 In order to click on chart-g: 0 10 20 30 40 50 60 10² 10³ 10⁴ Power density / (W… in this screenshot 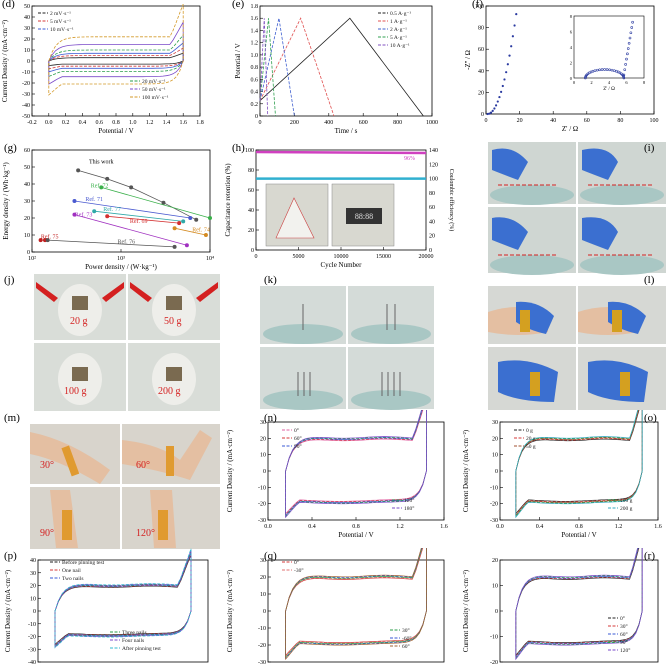, I will do `click(108, 209)`.